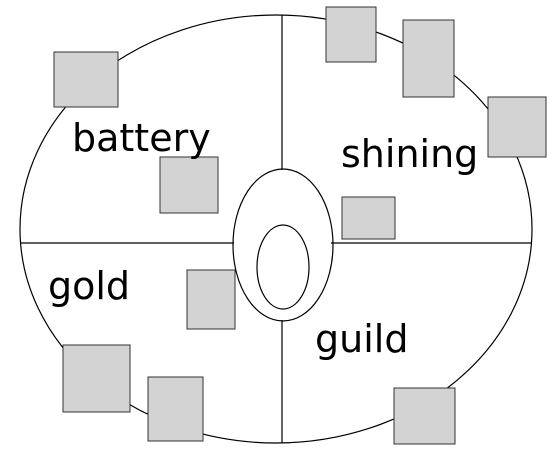  I want to click on label-top-left: battery, so click(141, 138).